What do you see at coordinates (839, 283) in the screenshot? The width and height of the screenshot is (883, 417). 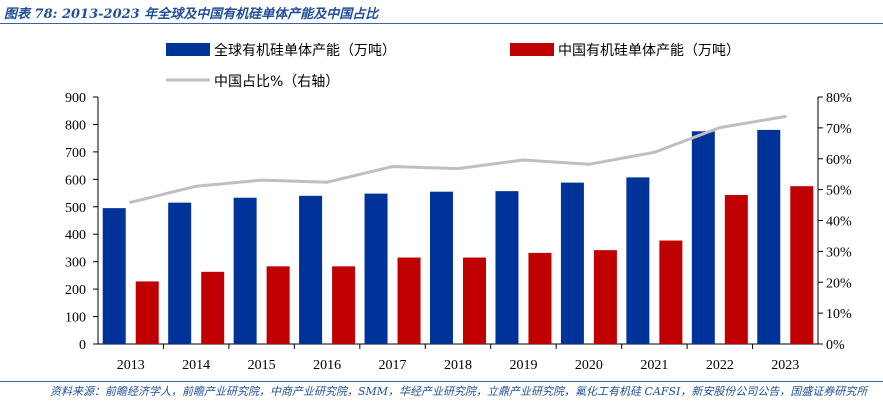 I see `right-tick-label: 20%` at bounding box center [839, 283].